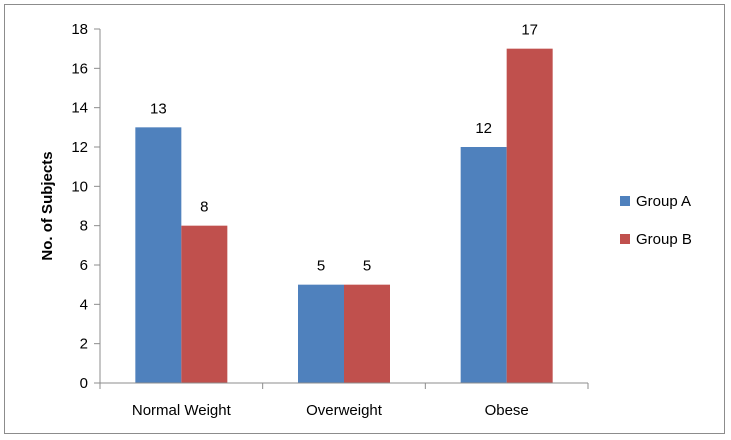  I want to click on x-category-label: Normal Weight, so click(182, 410).